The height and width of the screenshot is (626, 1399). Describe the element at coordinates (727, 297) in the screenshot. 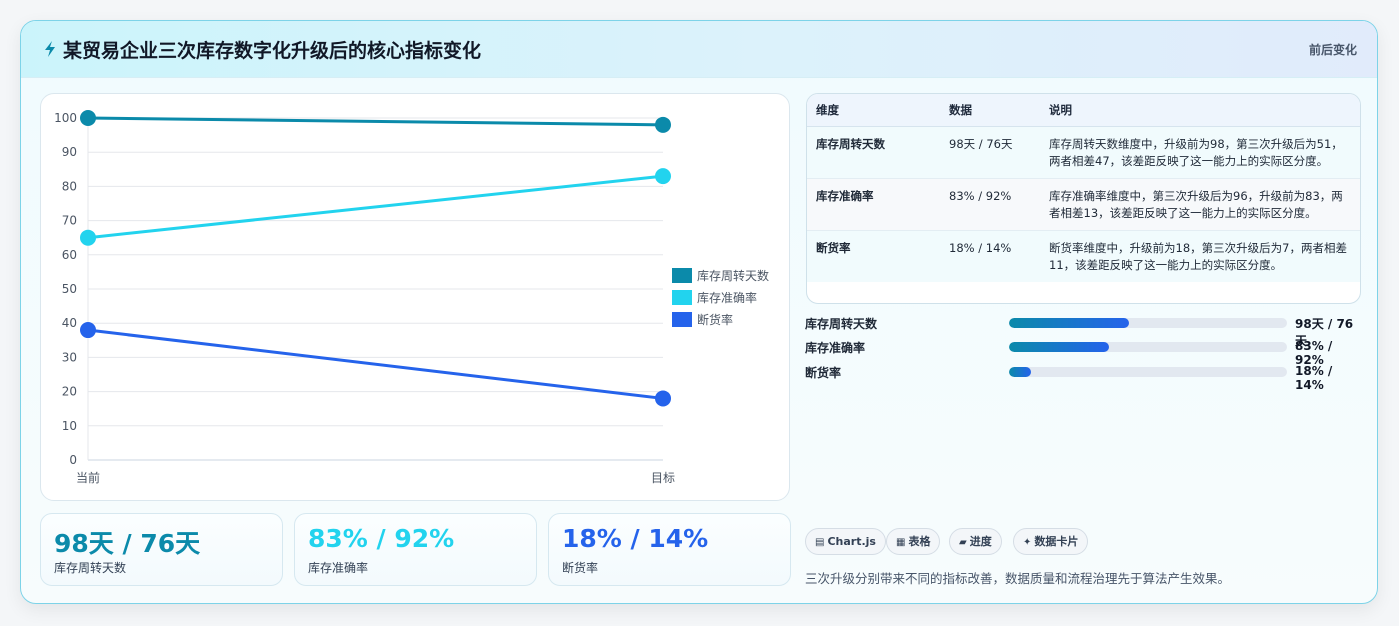

I see `legend-label: 库存准确率` at that location.